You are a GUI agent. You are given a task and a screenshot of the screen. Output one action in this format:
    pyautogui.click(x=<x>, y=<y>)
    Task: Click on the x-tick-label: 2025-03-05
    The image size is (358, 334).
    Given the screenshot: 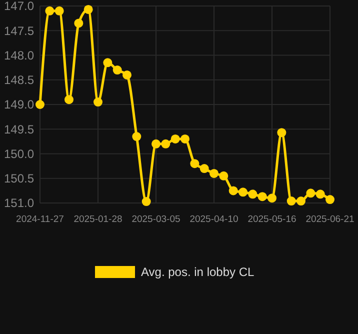 What is the action you would take?
    pyautogui.click(x=156, y=219)
    